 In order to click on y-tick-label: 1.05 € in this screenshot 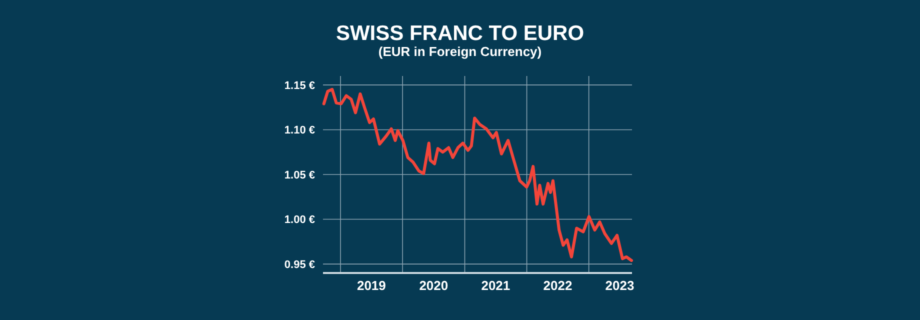, I will do `click(299, 175)`.